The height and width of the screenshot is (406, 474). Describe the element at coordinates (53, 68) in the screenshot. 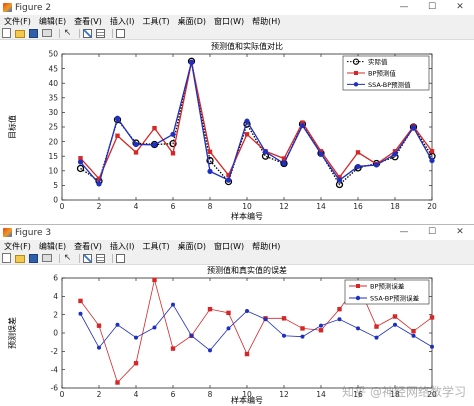

I see `y-tick-label: 45` at that location.